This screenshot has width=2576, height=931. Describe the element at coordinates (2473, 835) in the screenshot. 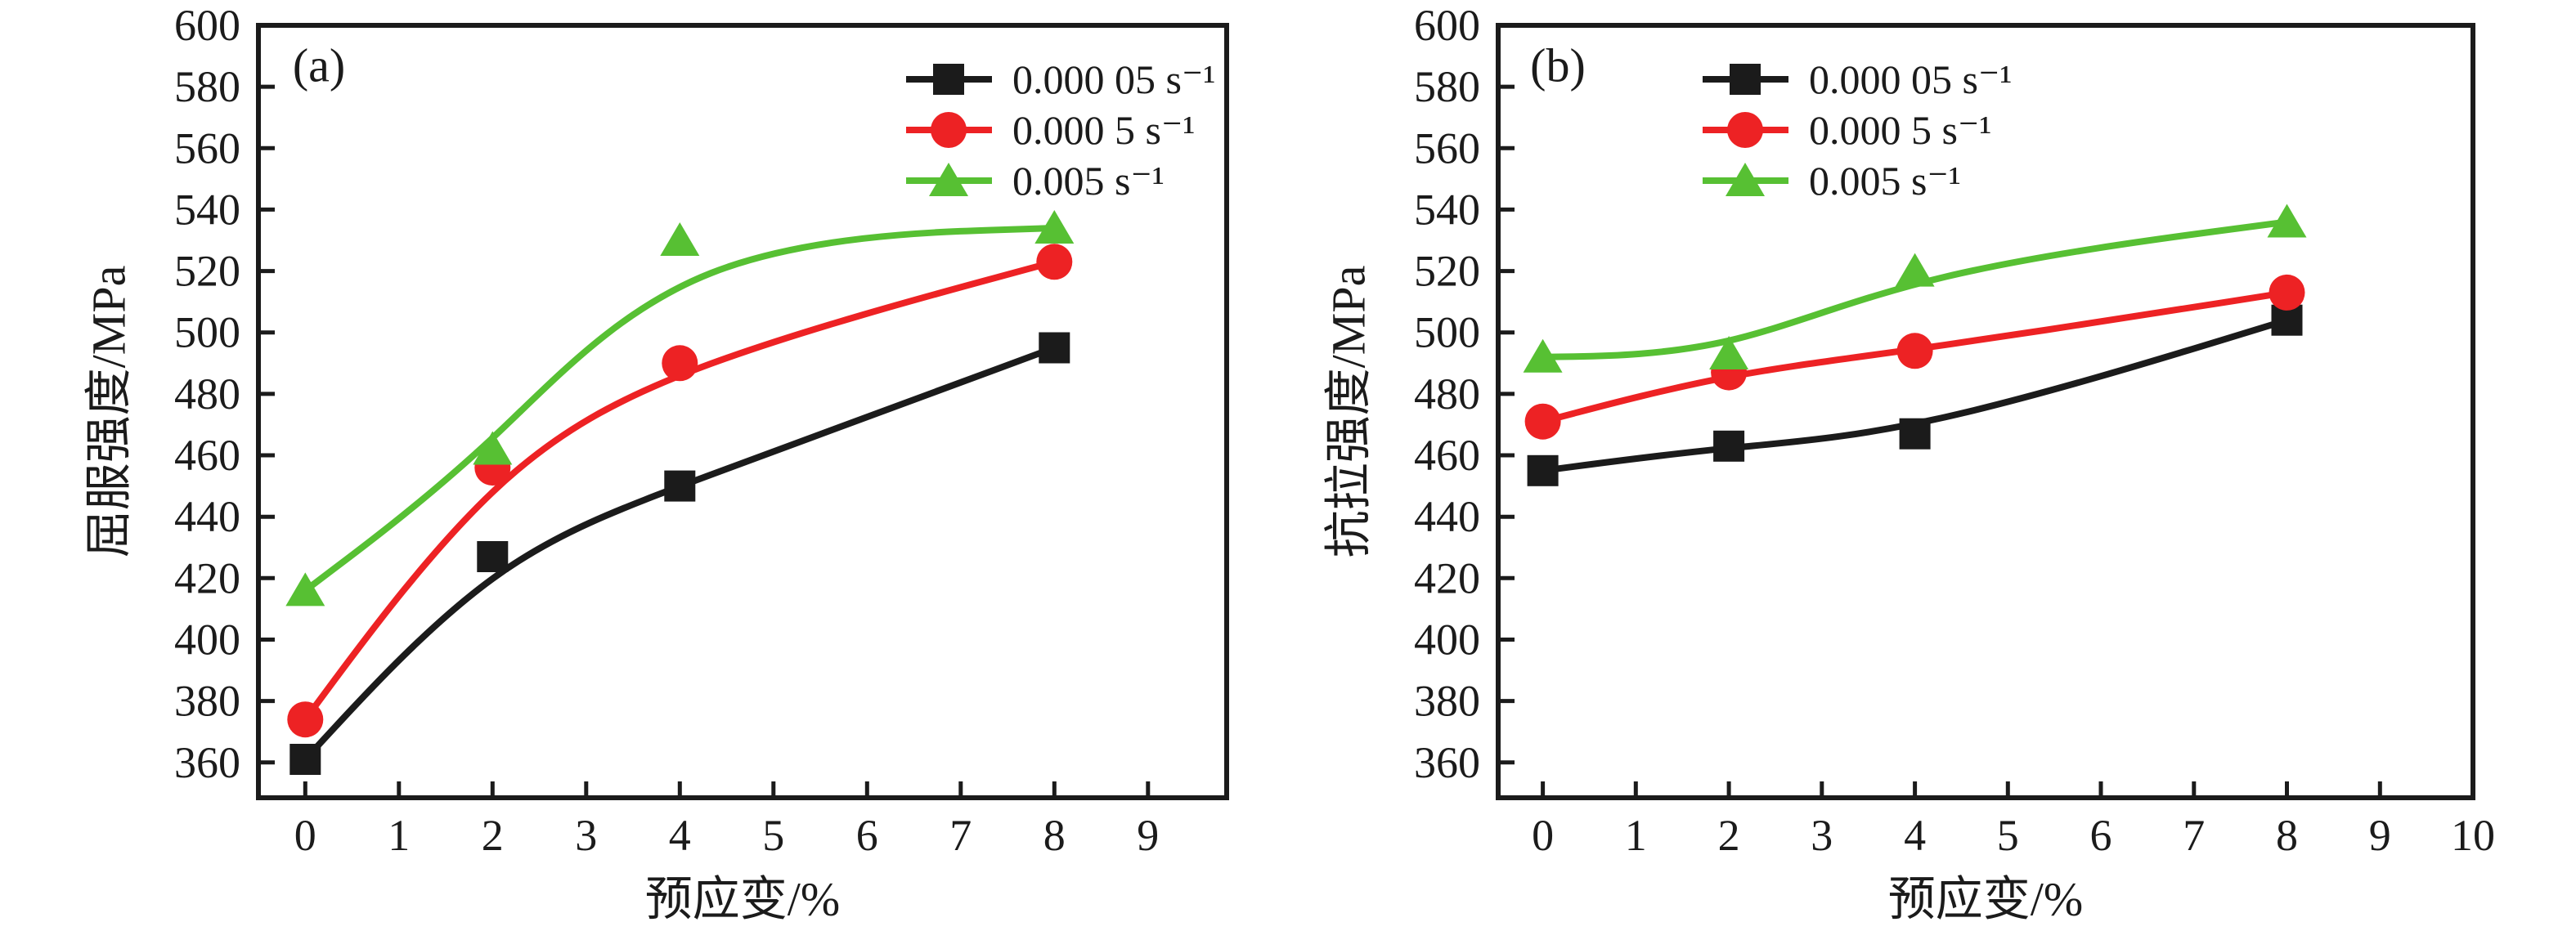

I see `x-tick-label: 10` at that location.